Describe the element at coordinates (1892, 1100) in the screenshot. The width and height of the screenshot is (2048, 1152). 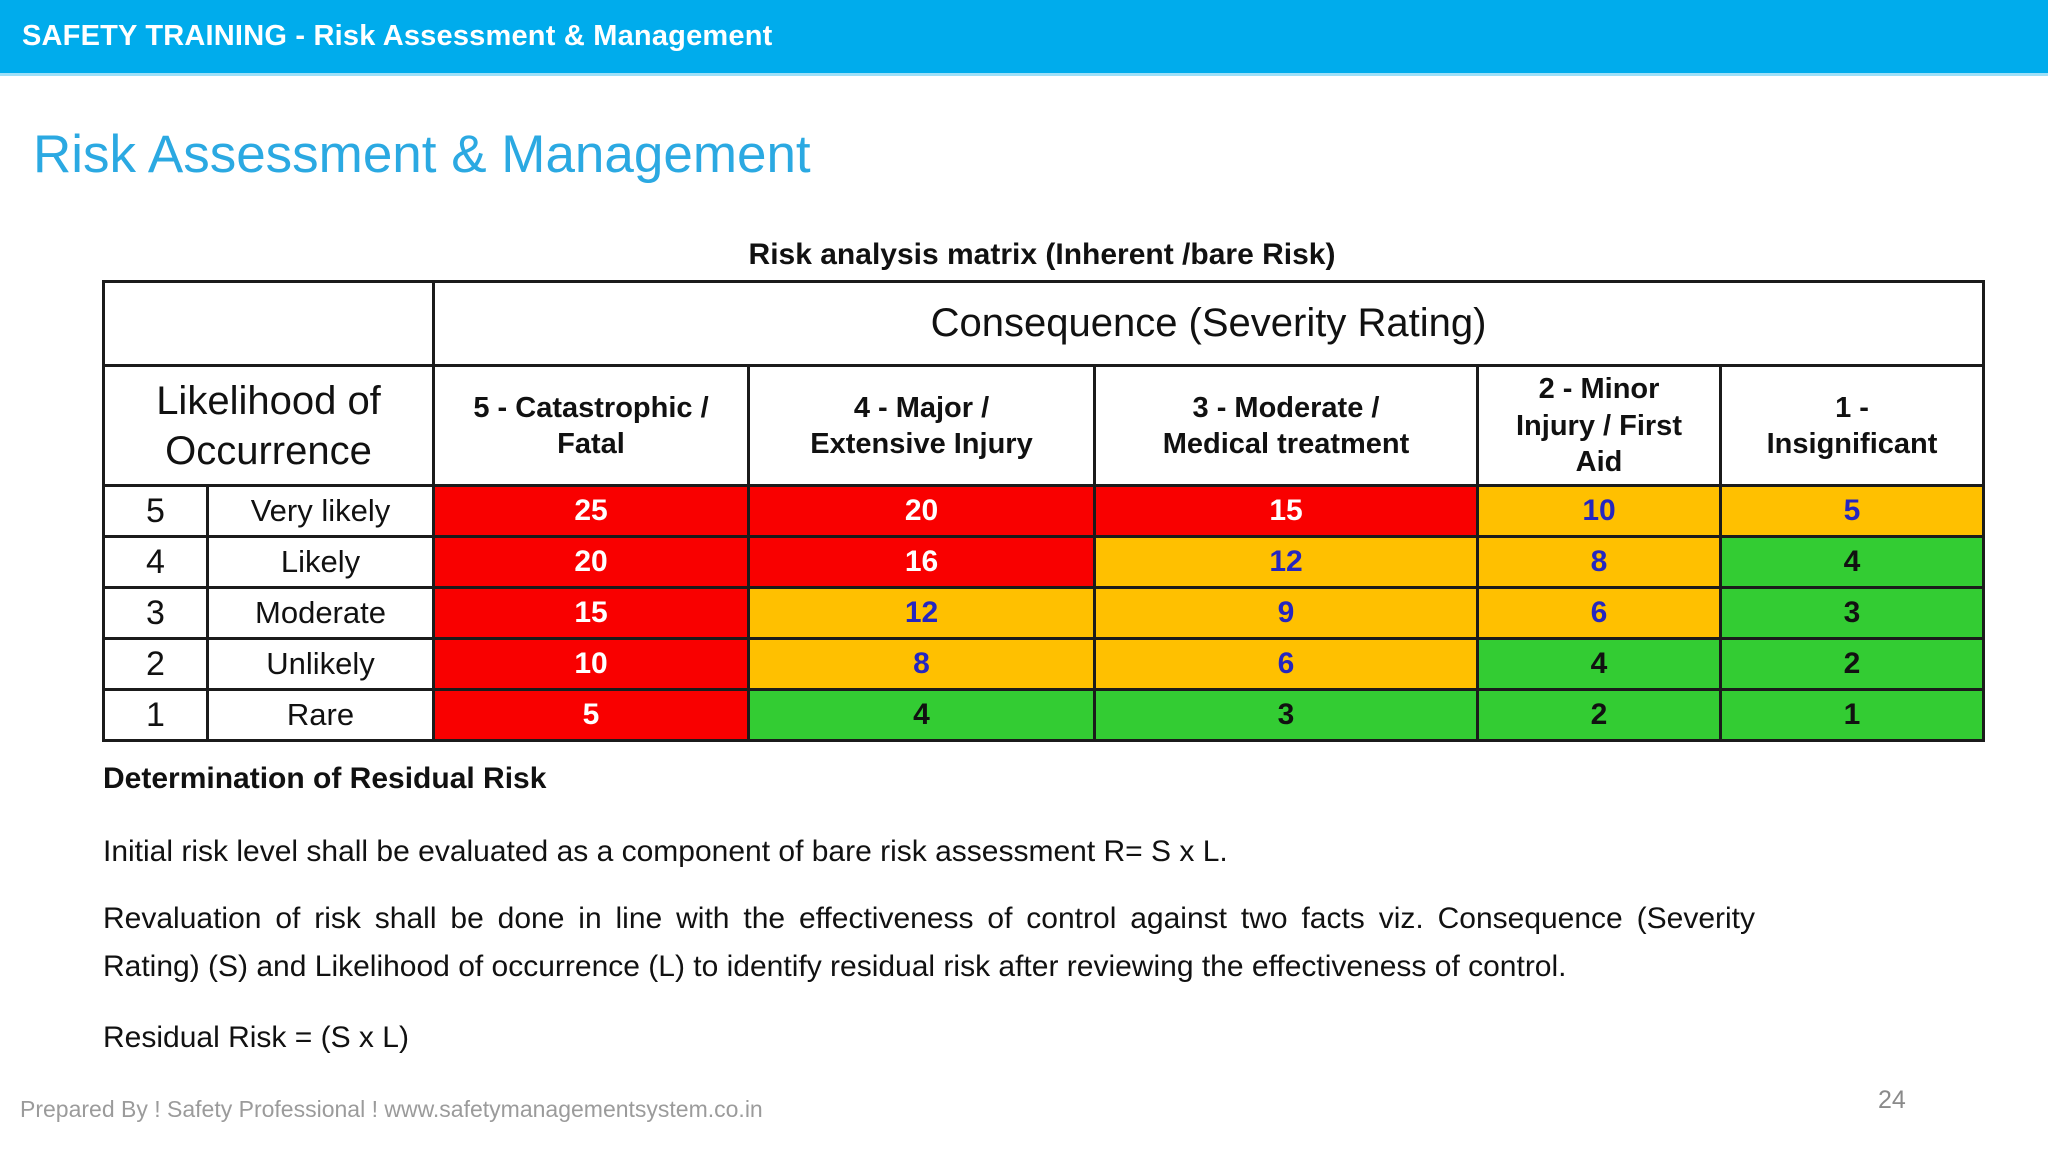
I see `page-number: 24` at that location.